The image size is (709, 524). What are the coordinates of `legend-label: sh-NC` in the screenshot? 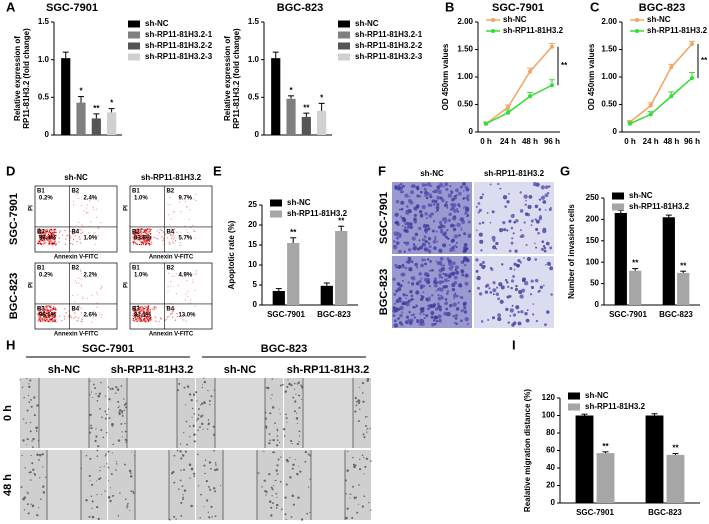 It's located at (515, 19).